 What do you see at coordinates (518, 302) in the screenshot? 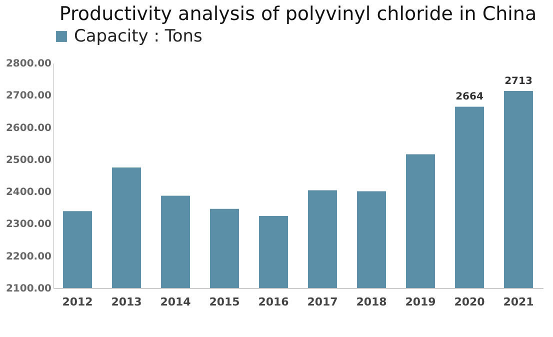
I see `x-tick-label: 2021` at bounding box center [518, 302].